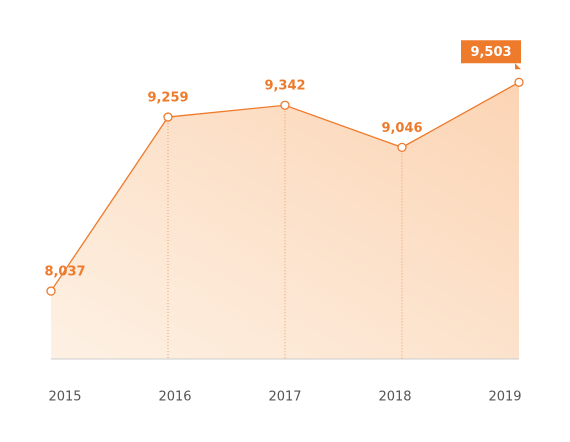 The image size is (570, 442). What do you see at coordinates (167, 98) in the screenshot?
I see `value-label: 9,259` at bounding box center [167, 98].